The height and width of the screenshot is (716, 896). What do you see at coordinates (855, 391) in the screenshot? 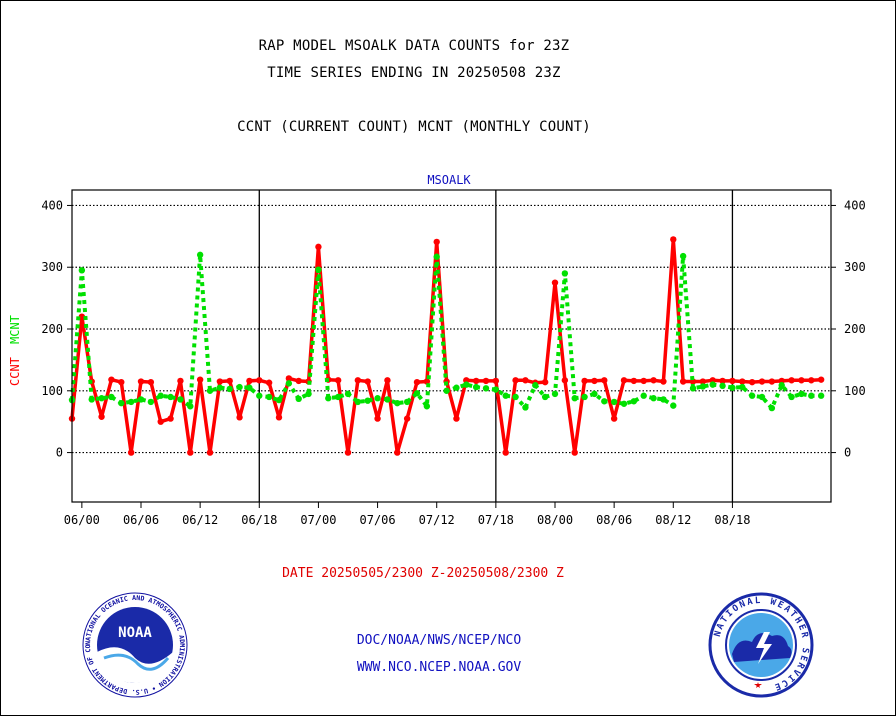
I see `y-tick-label-right: 100` at bounding box center [855, 391].